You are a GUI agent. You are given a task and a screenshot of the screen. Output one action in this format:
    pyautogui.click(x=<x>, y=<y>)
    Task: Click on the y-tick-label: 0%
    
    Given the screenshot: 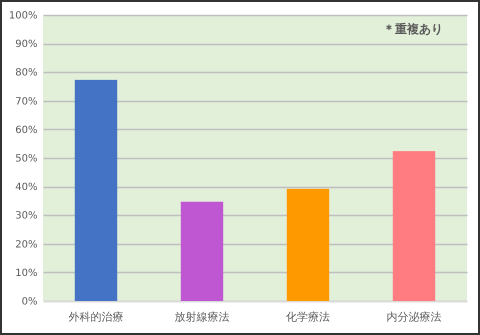 What is the action you would take?
    pyautogui.click(x=30, y=302)
    